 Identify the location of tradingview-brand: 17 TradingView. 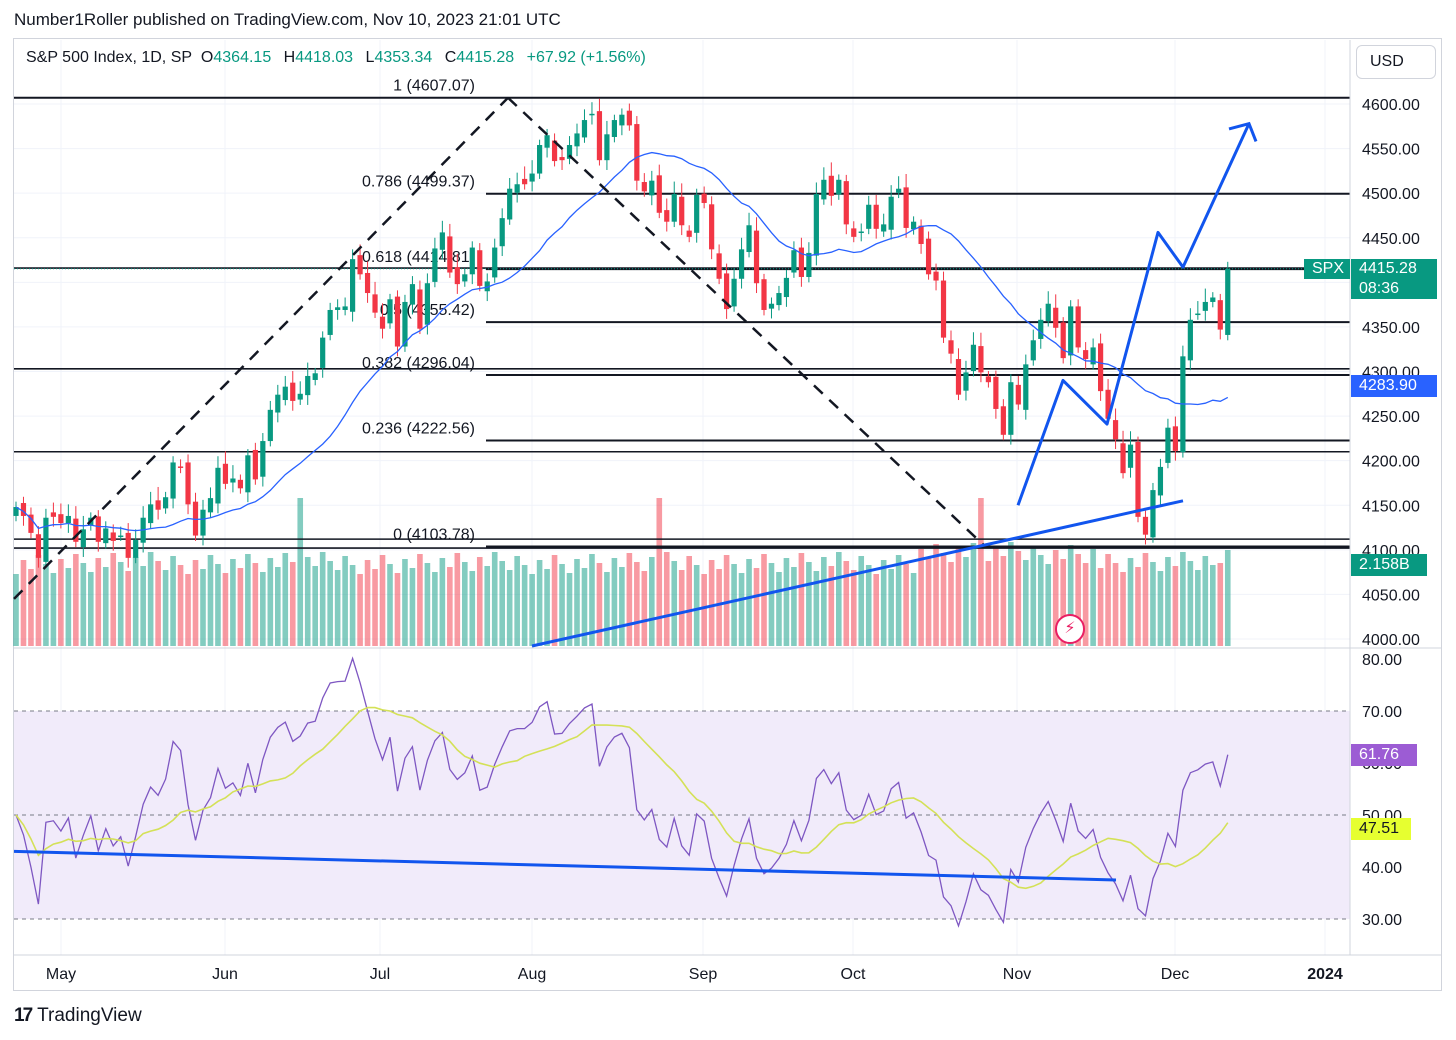
(78, 1016).